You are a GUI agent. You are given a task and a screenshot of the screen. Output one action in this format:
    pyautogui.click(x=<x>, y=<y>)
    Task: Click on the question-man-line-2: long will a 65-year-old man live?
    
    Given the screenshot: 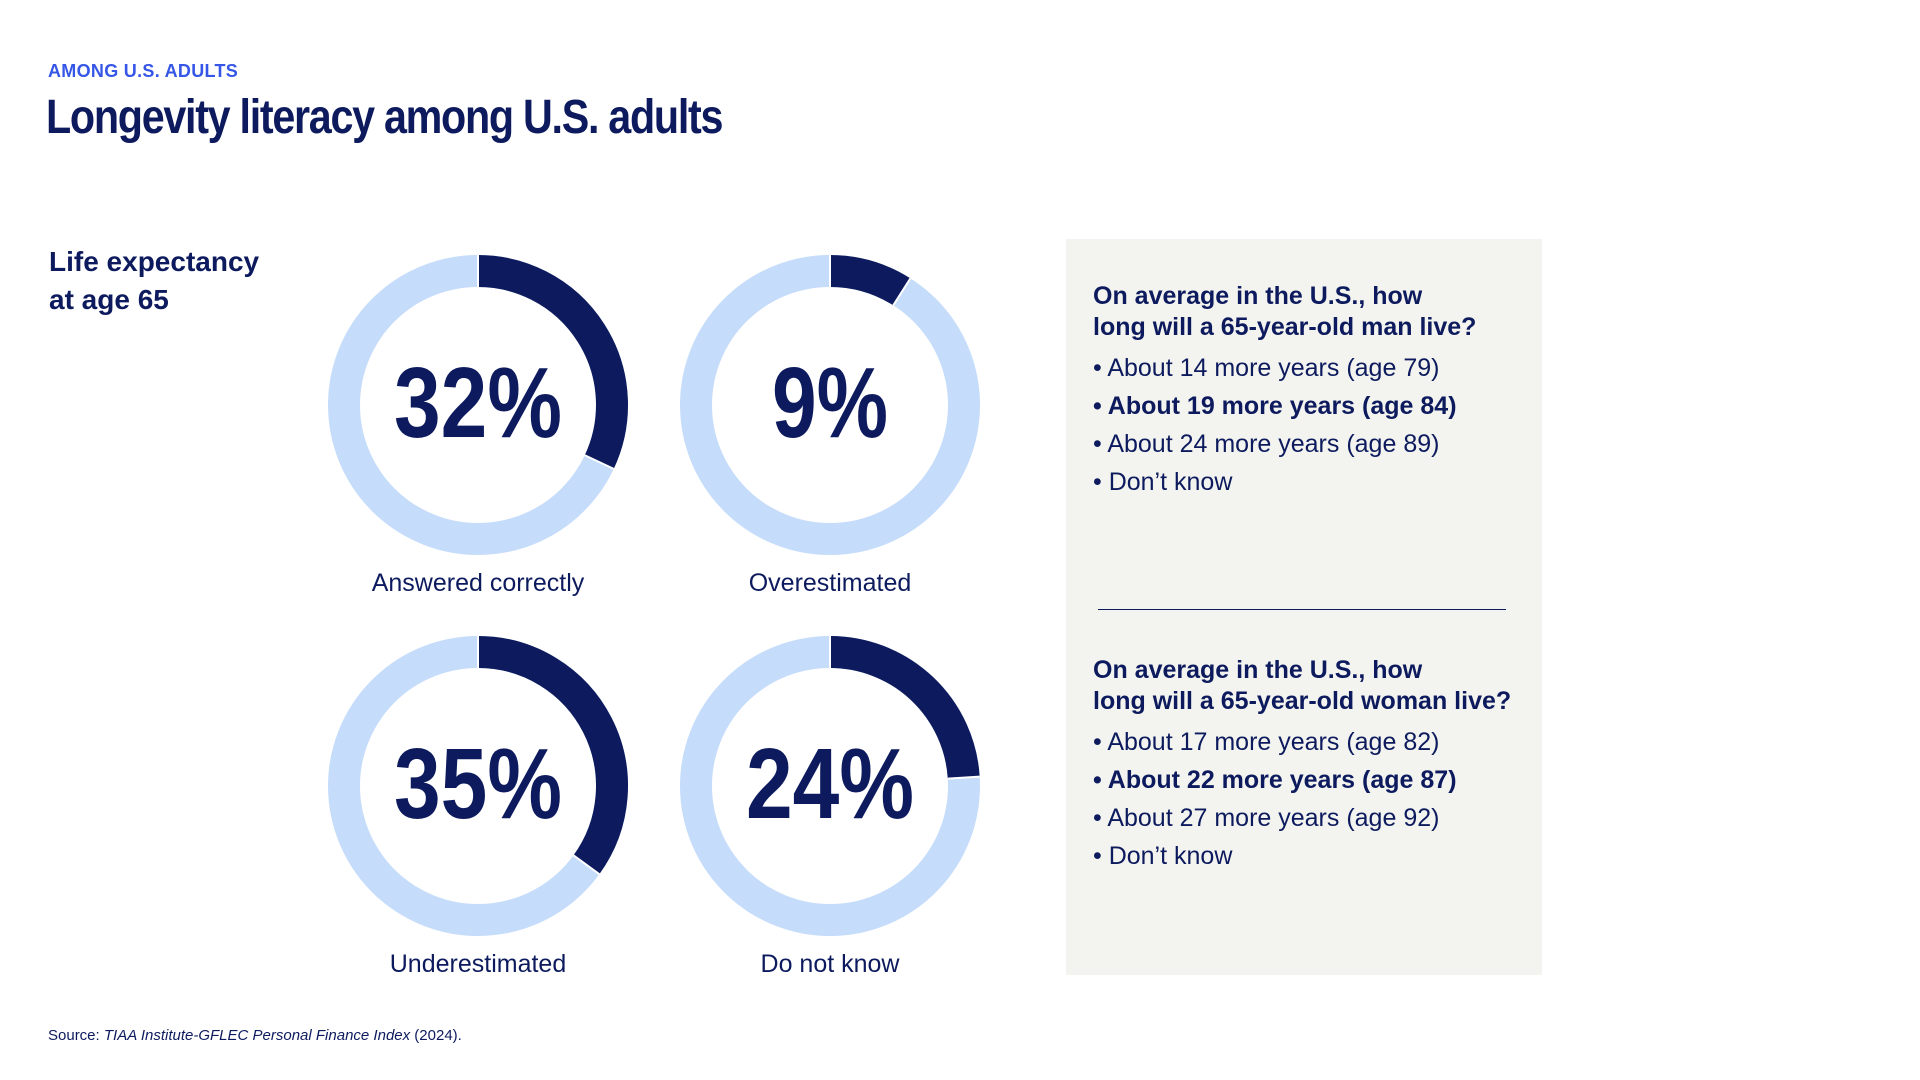 What is the action you would take?
    pyautogui.click(x=1285, y=327)
    